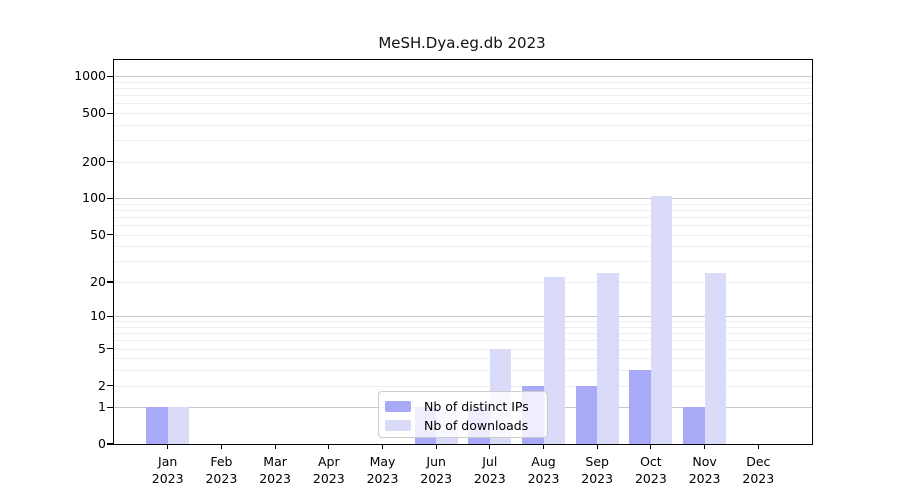  What do you see at coordinates (94, 161) in the screenshot?
I see `y-tick-label: 200` at bounding box center [94, 161].